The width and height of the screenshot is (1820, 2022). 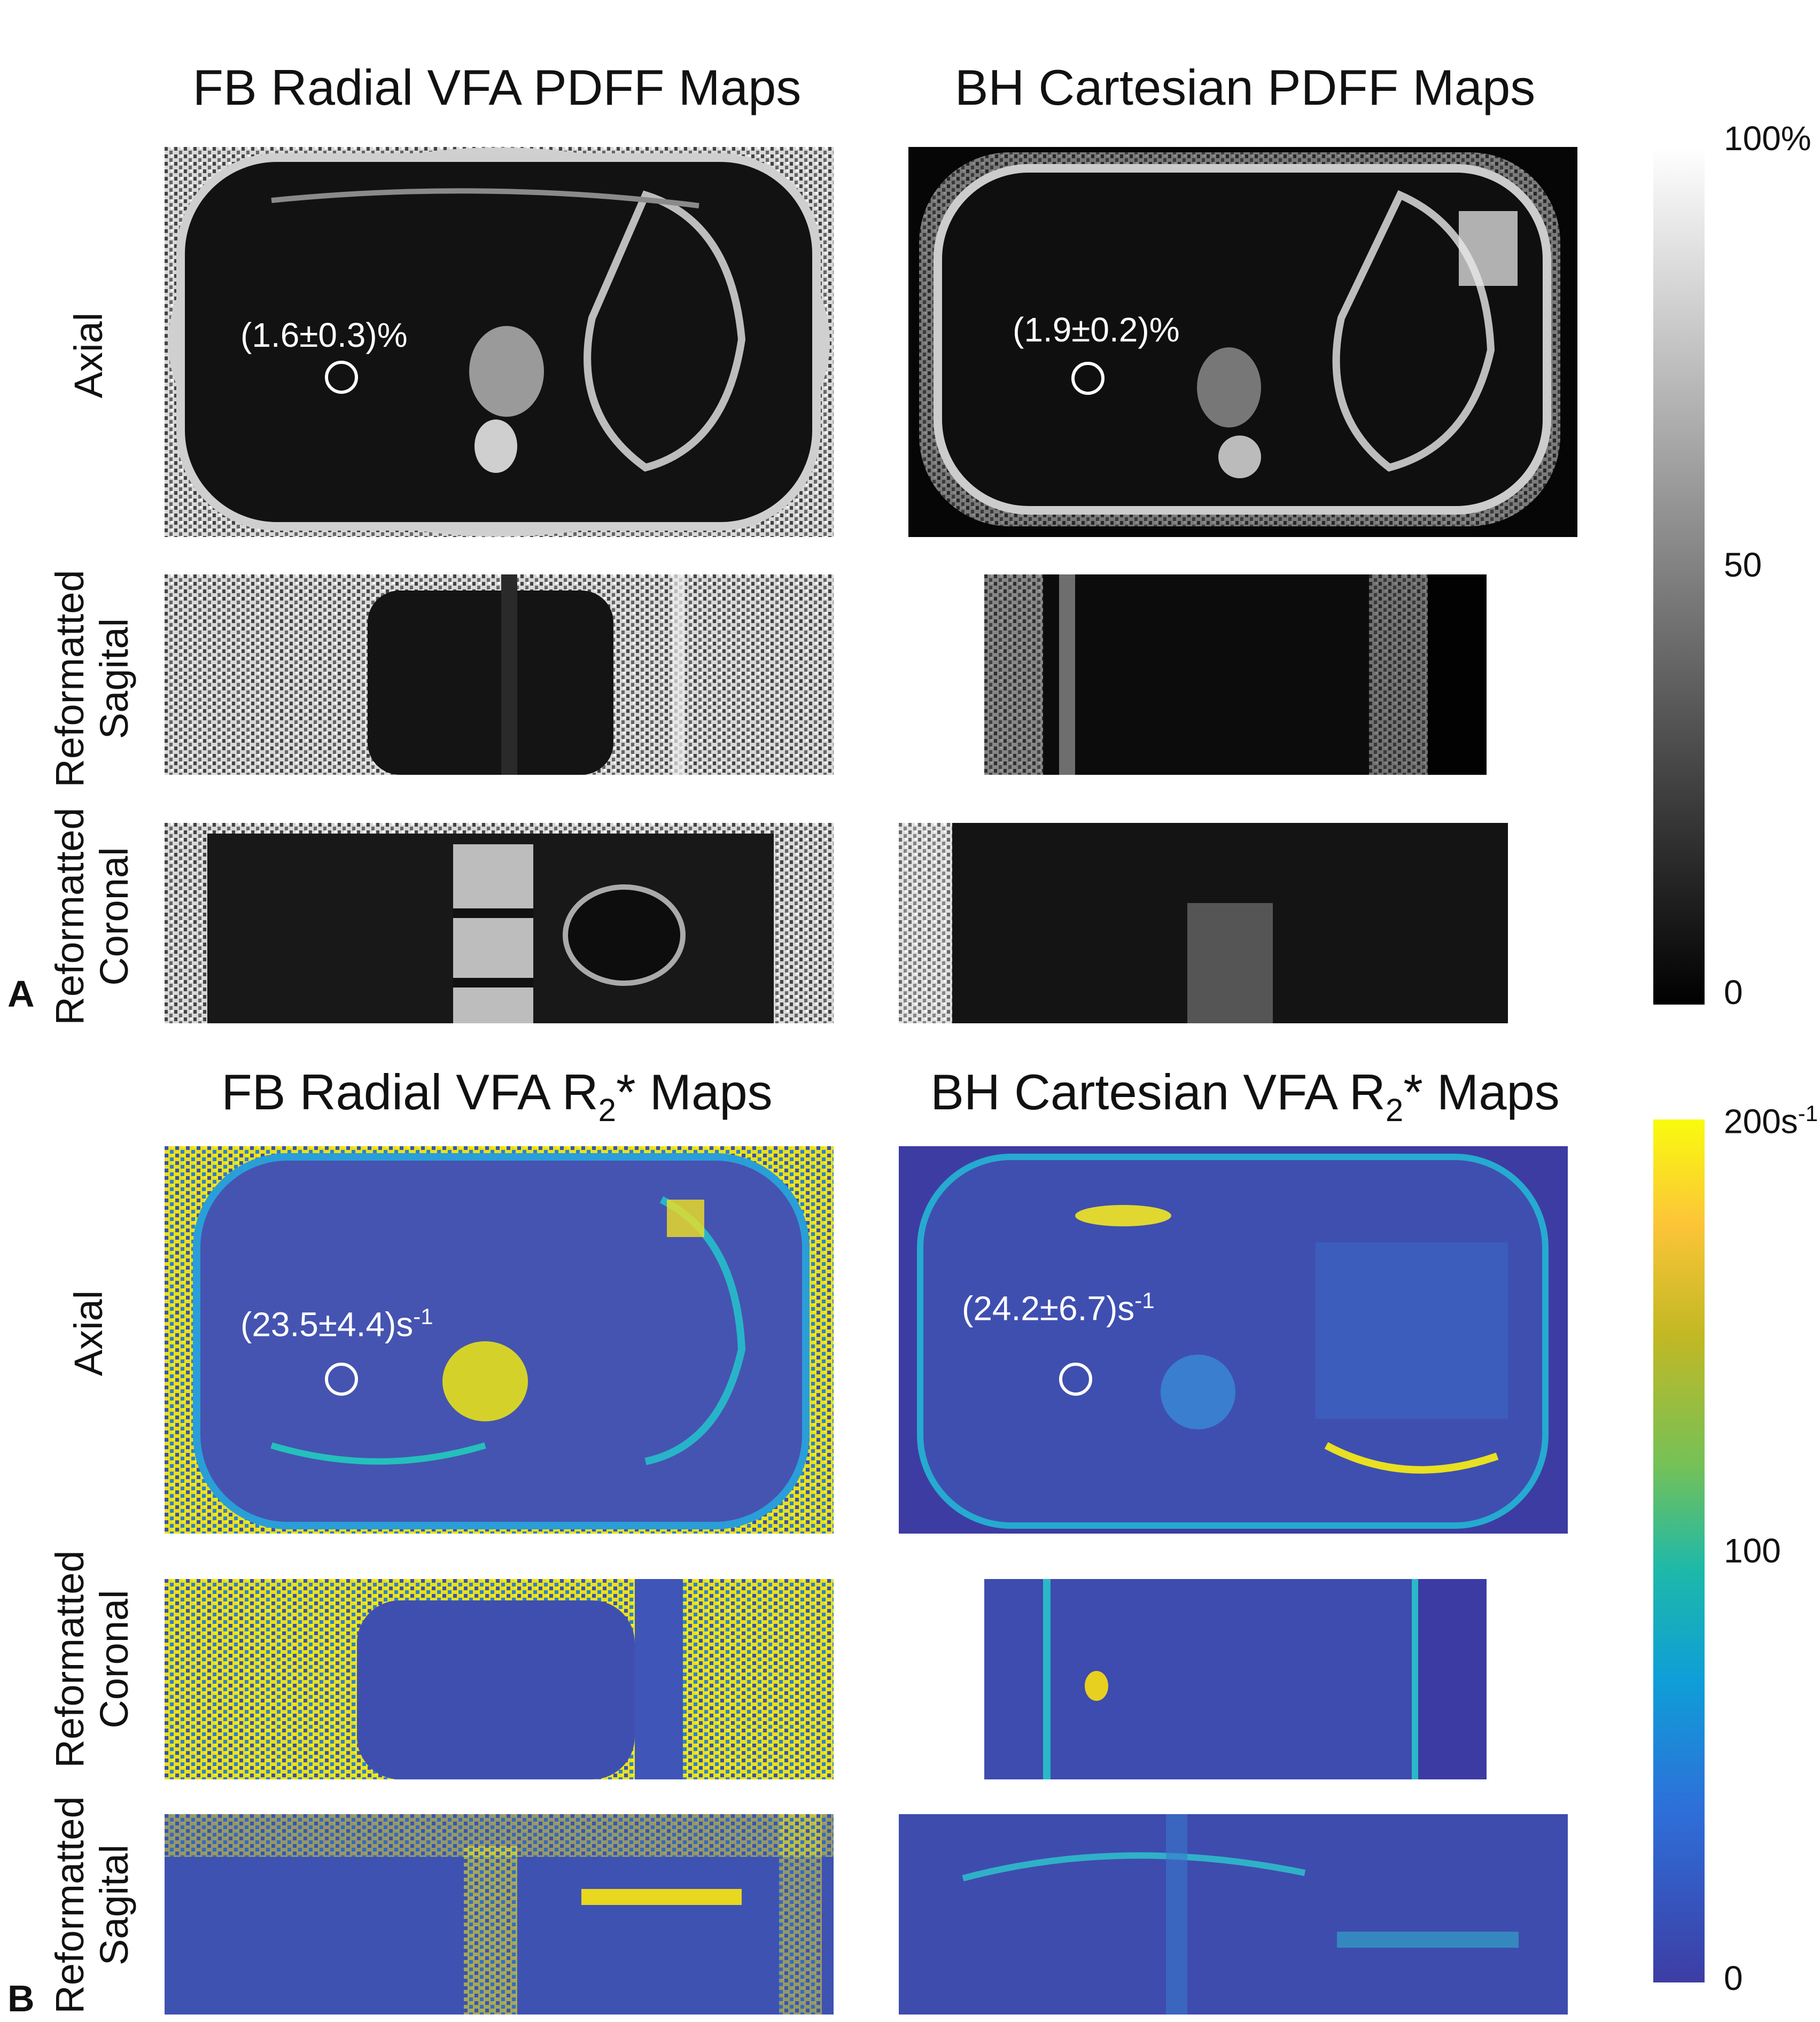 I want to click on pdff-colorbar-top-tick: 100%, so click(x=1767, y=138).